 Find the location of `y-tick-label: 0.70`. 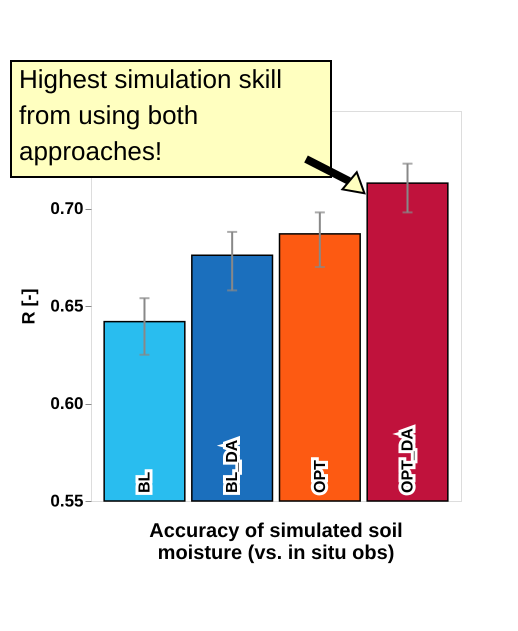

y-tick-label: 0.70 is located at coordinates (67, 208).